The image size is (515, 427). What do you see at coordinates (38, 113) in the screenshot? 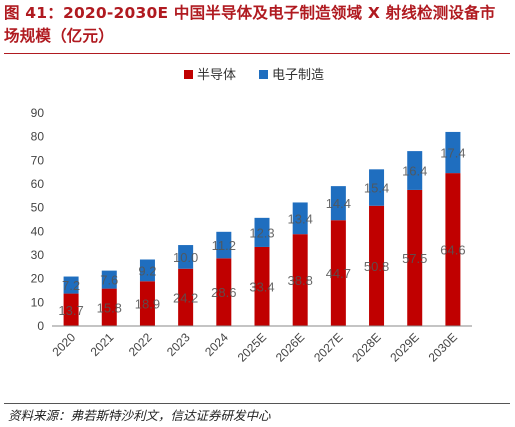
I see `y-tick-label: 90` at bounding box center [38, 113].